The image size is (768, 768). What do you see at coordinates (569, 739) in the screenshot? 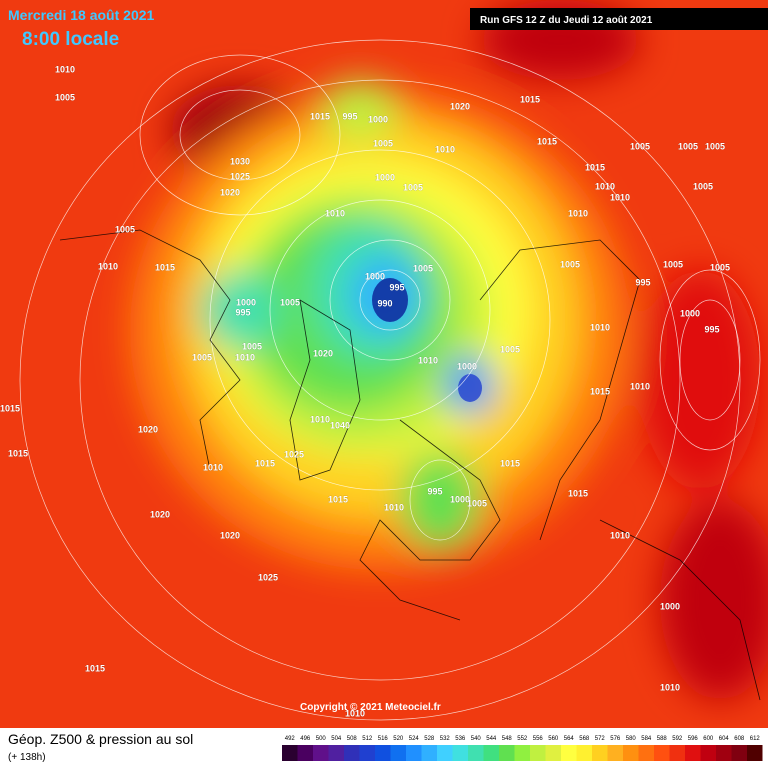
I see `colorbar-label: 564` at bounding box center [569, 739].